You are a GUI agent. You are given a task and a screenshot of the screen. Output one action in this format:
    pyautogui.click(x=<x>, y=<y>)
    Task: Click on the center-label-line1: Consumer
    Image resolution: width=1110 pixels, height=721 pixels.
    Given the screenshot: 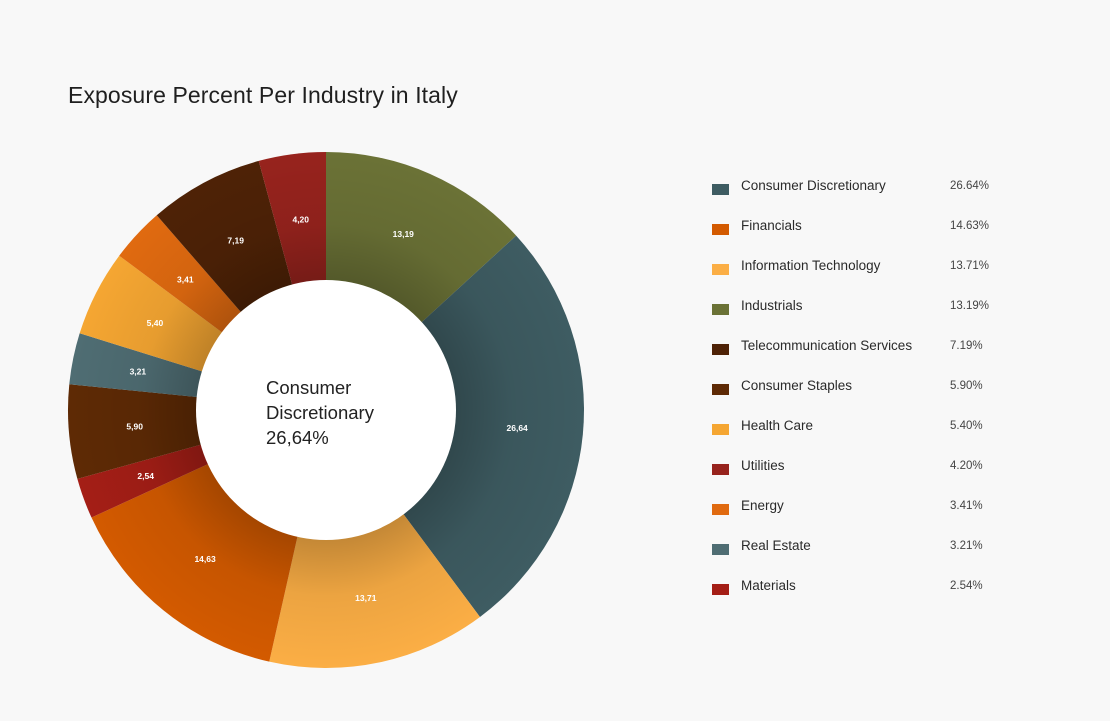 What is the action you would take?
    pyautogui.click(x=309, y=387)
    